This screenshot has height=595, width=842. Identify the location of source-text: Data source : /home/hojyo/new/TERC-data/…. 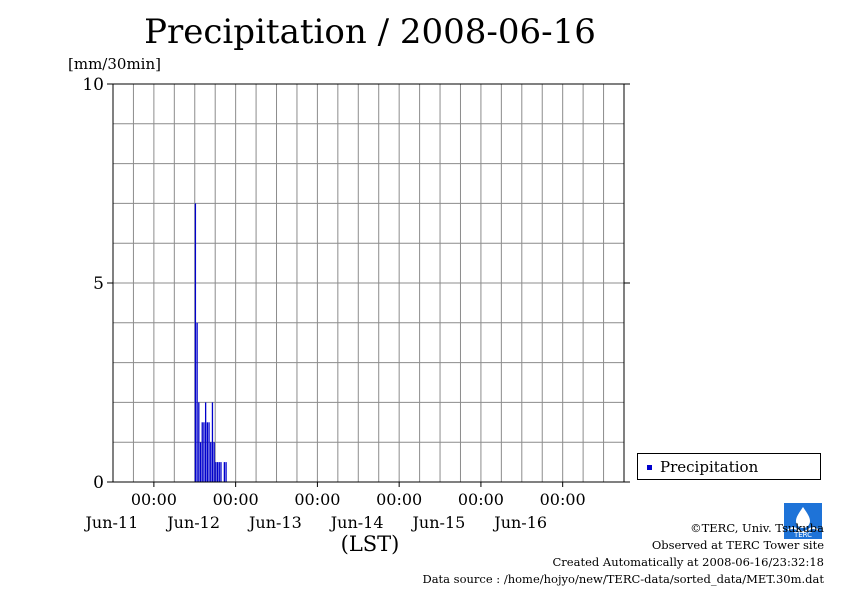
(623, 579).